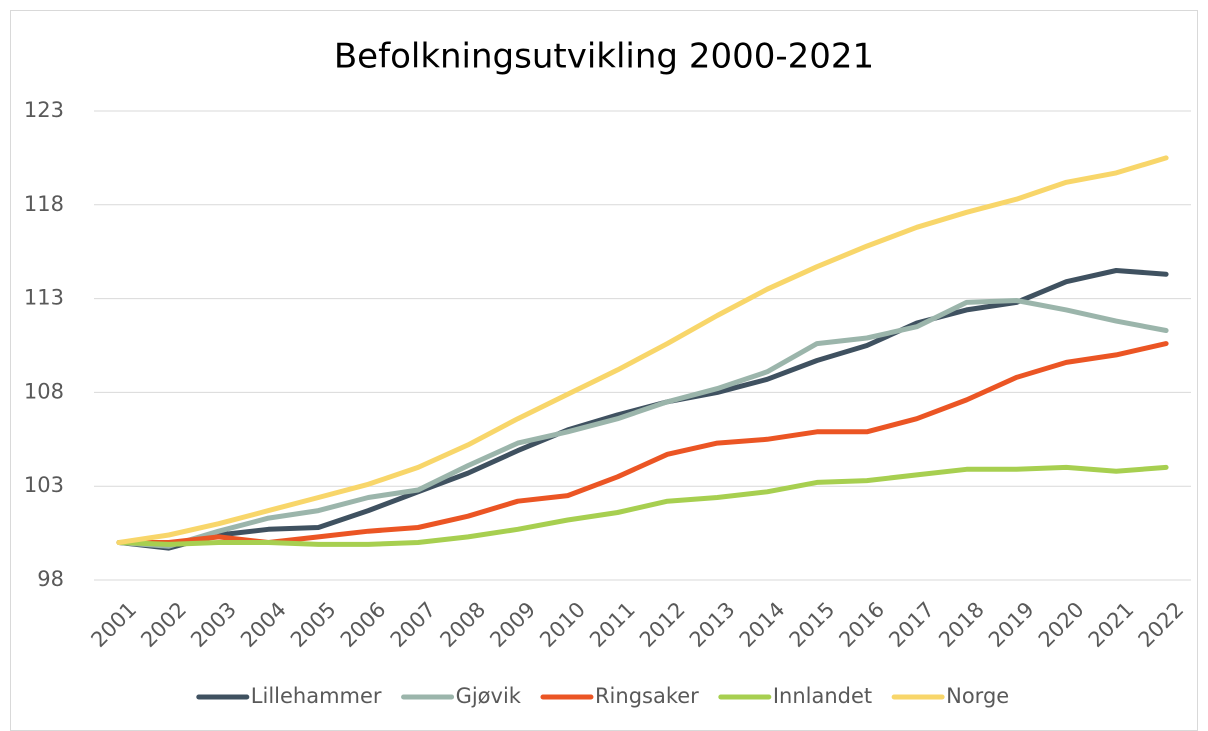  Describe the element at coordinates (44, 204) in the screenshot. I see `y-tick-label: 118` at that location.